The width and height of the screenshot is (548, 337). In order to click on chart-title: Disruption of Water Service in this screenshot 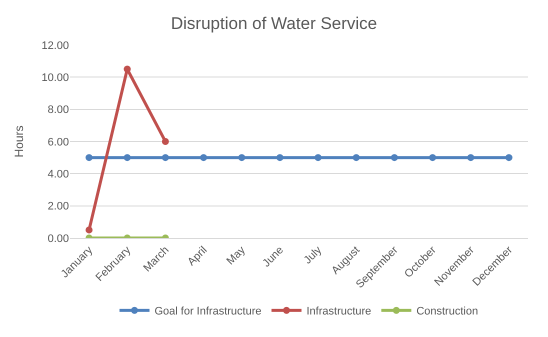, I will do `click(274, 23)`.